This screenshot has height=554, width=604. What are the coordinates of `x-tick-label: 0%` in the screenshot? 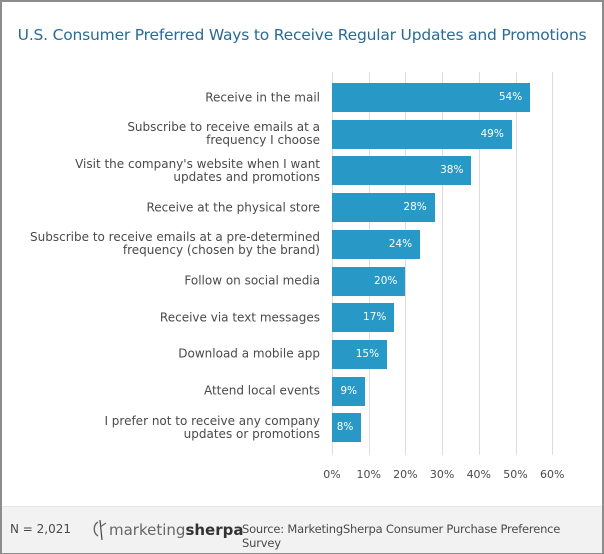 It's located at (332, 474).